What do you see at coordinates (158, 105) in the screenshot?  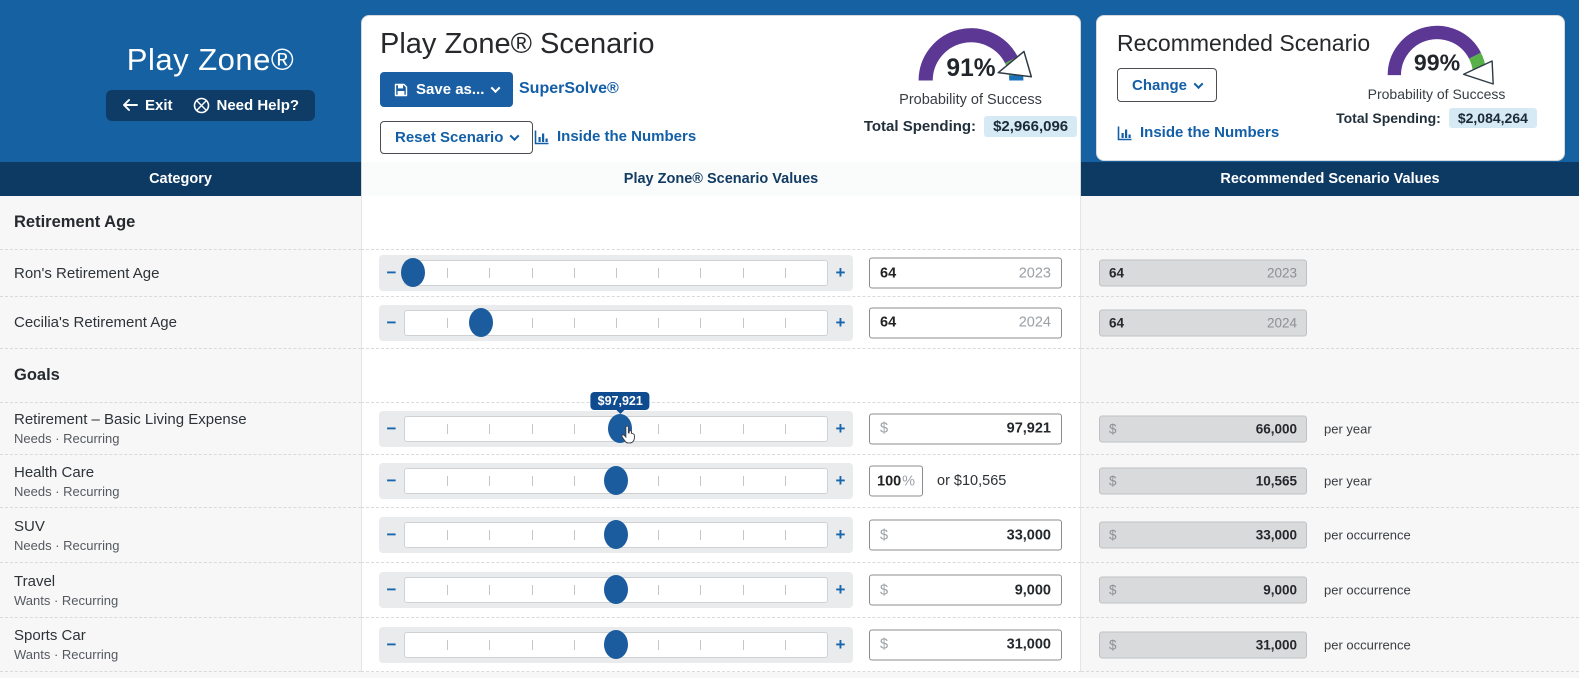 I see `exit-label: Exit` at bounding box center [158, 105].